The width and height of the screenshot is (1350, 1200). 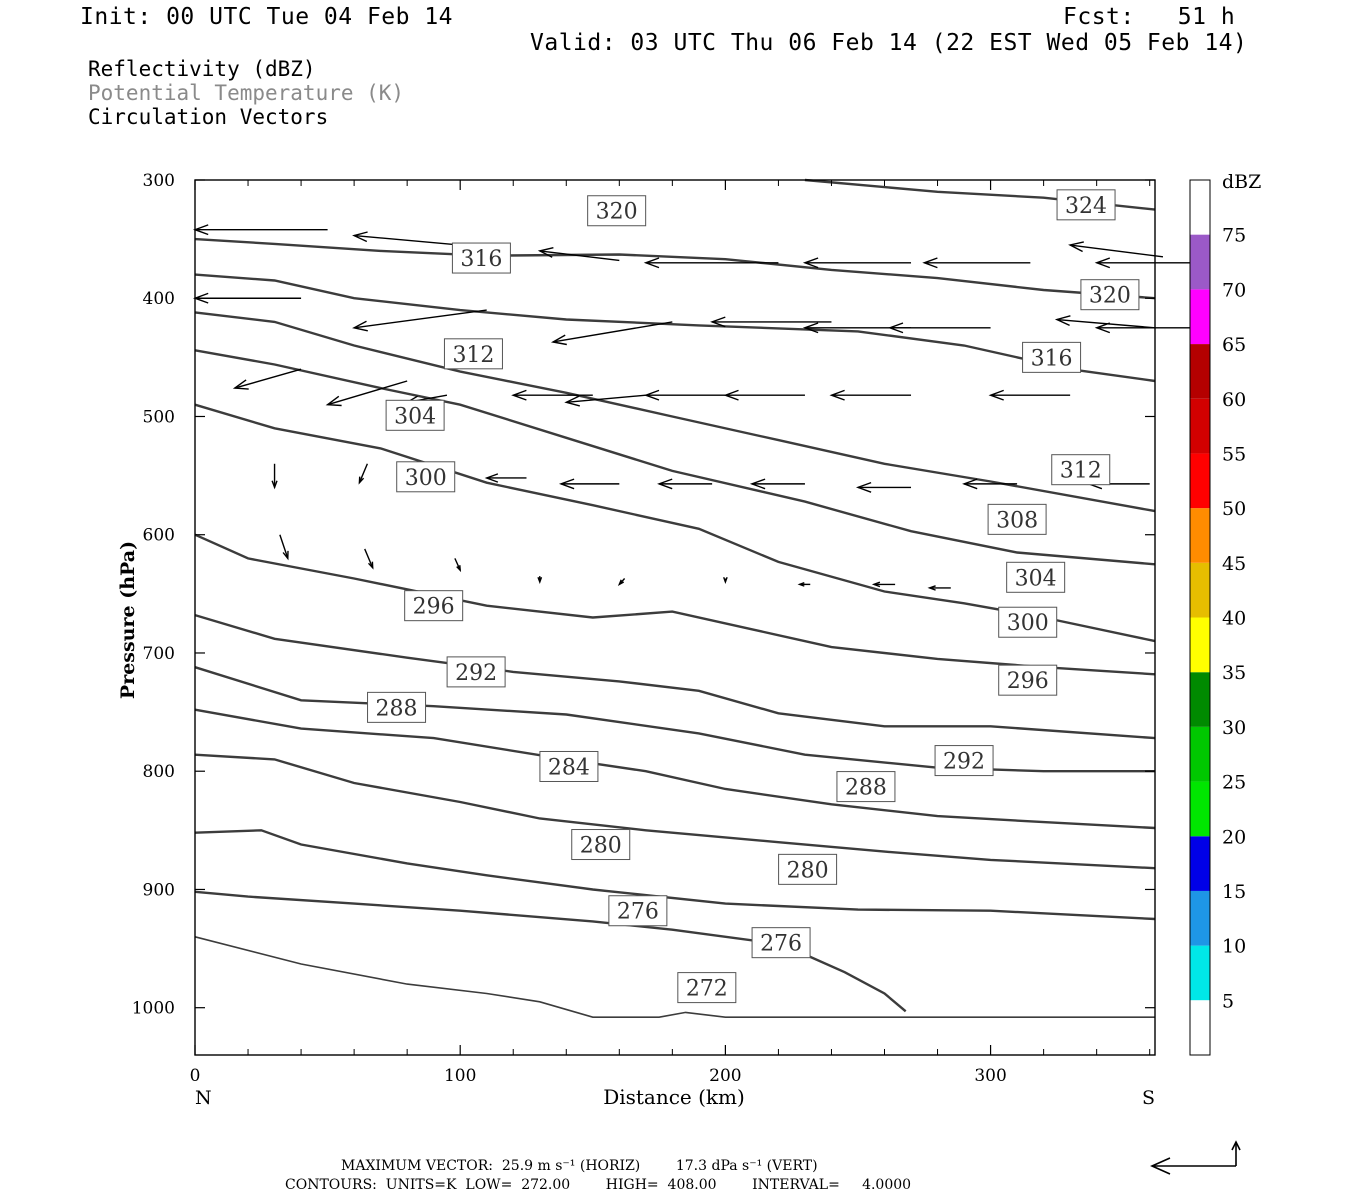 I want to click on legend-reflectivity: Reflectivity (dBZ), so click(x=202, y=69).